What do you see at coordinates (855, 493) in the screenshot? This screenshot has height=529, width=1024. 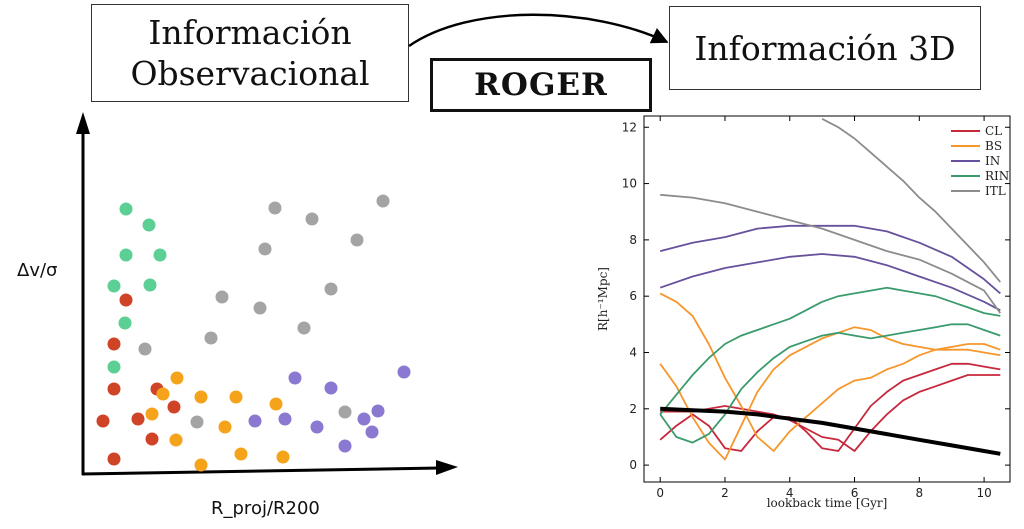 I see `x-tick-label: 6` at bounding box center [855, 493].